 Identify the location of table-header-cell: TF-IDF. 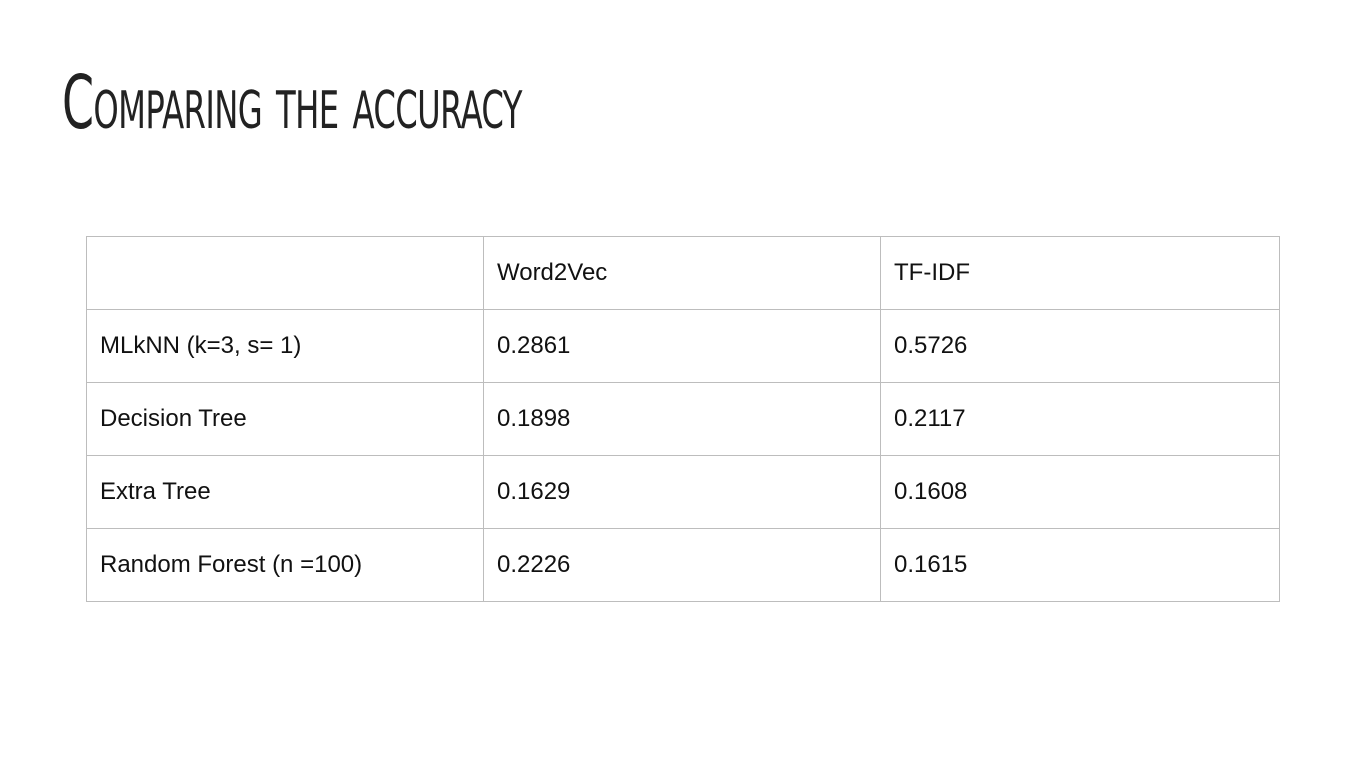
(1080, 273).